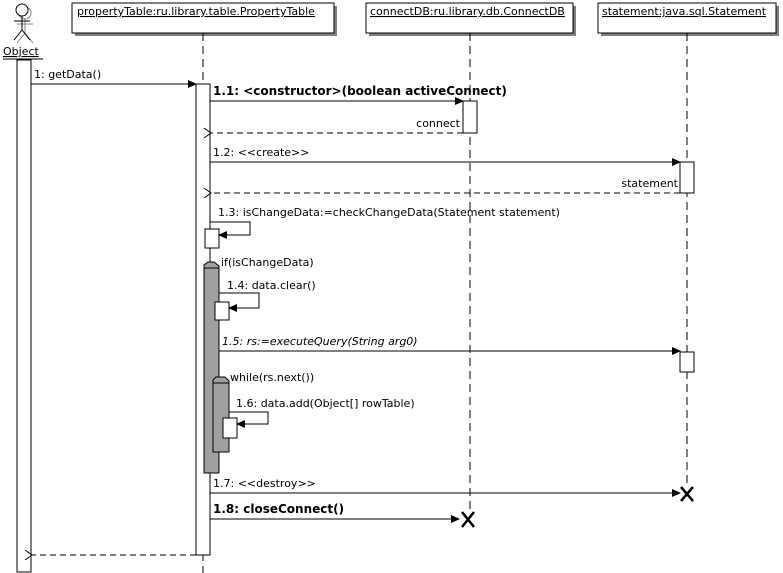 The width and height of the screenshot is (783, 573). What do you see at coordinates (239, 302) in the screenshot?
I see `message-1-4-arrow` at bounding box center [239, 302].